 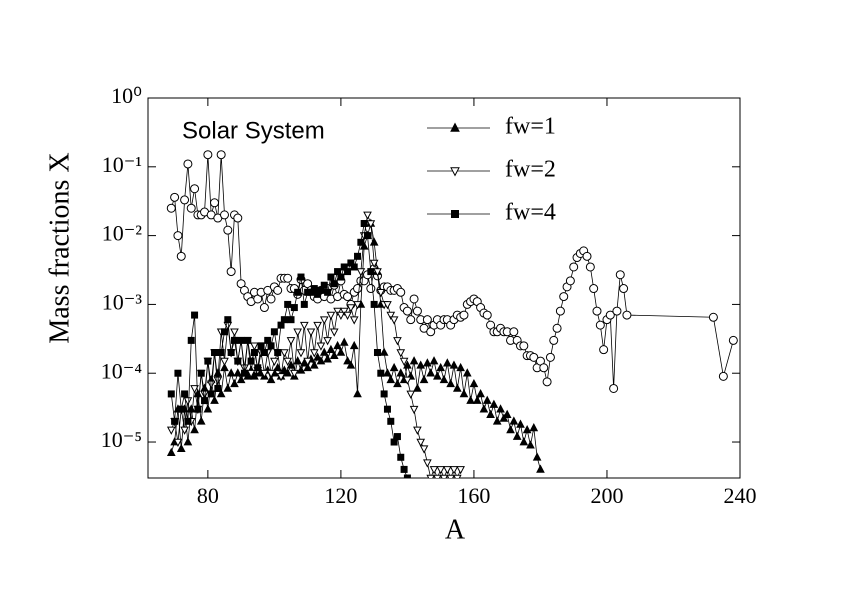 I want to click on y-tick-label: 10⁻⁵, so click(x=121, y=439).